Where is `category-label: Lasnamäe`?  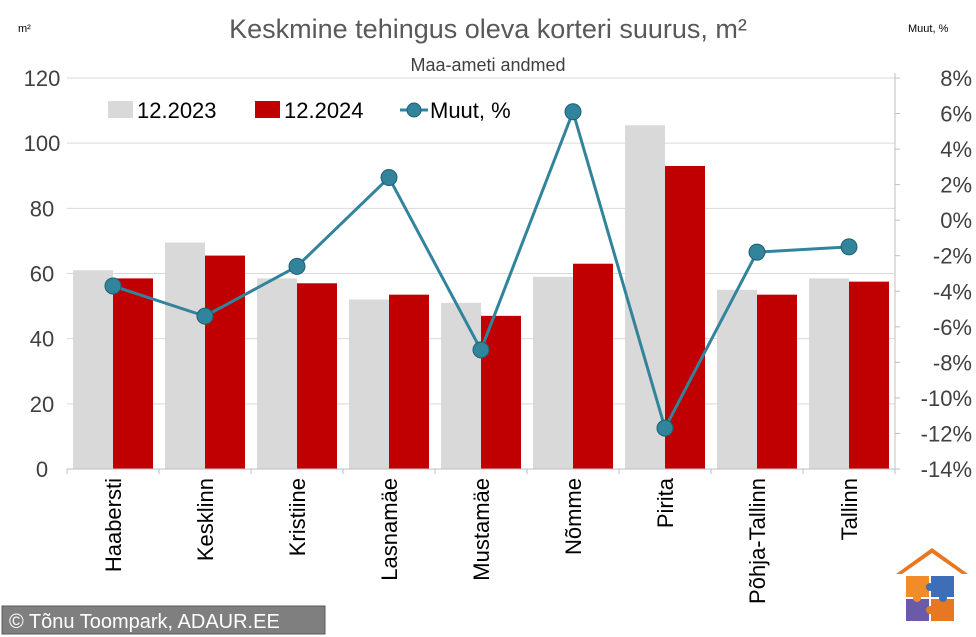
category-label: Lasnamäe is located at coordinates (389, 529).